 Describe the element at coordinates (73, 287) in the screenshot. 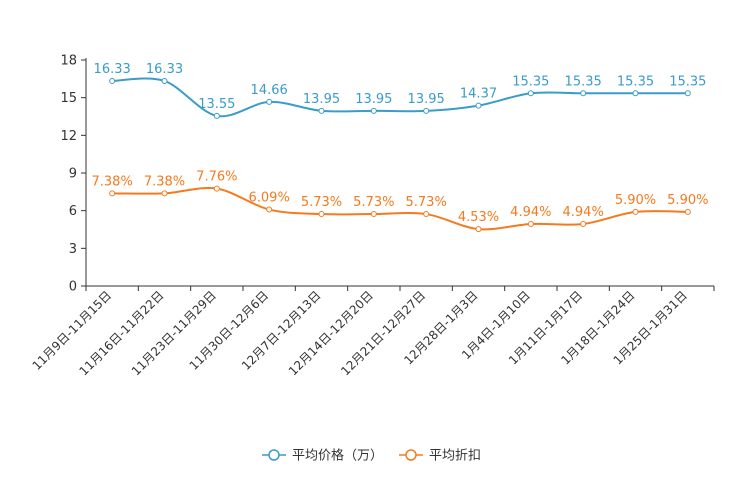

I see `y-tick-label: 0` at that location.